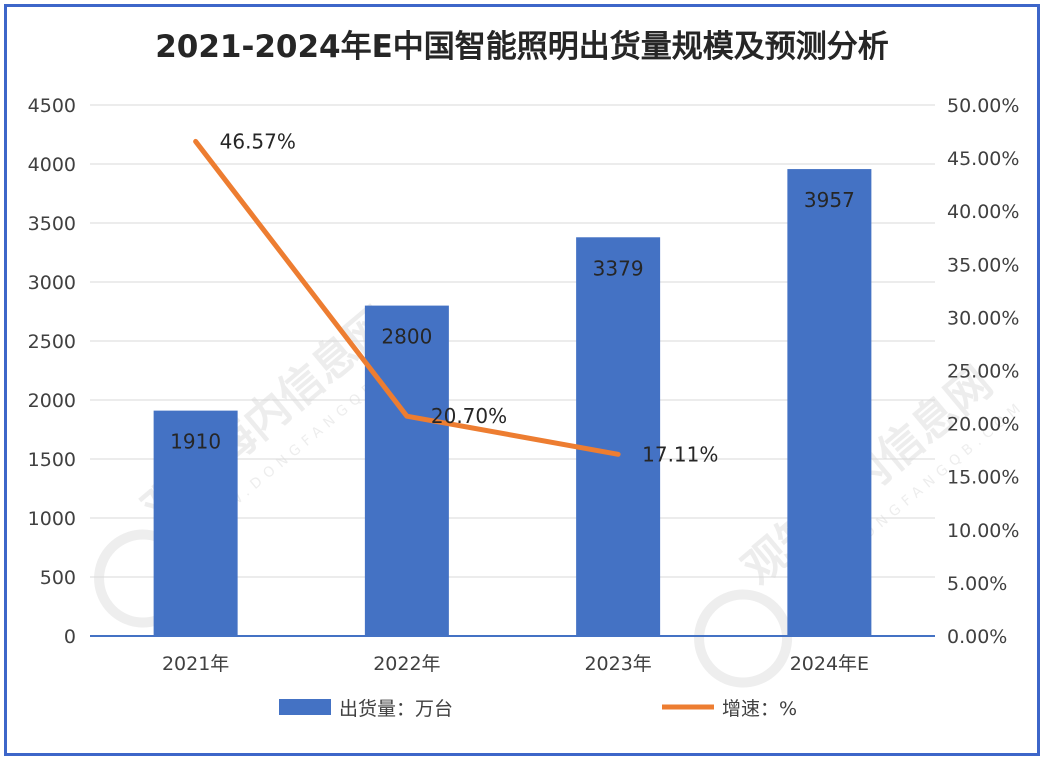  What do you see at coordinates (983, 478) in the screenshot?
I see `right-tick-label: 15.00%` at bounding box center [983, 478].